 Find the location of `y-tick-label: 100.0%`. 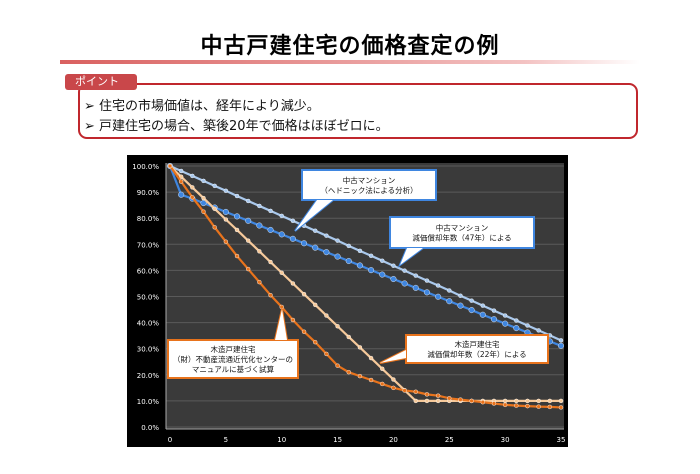

y-tick-label: 100.0% is located at coordinates (145, 167).